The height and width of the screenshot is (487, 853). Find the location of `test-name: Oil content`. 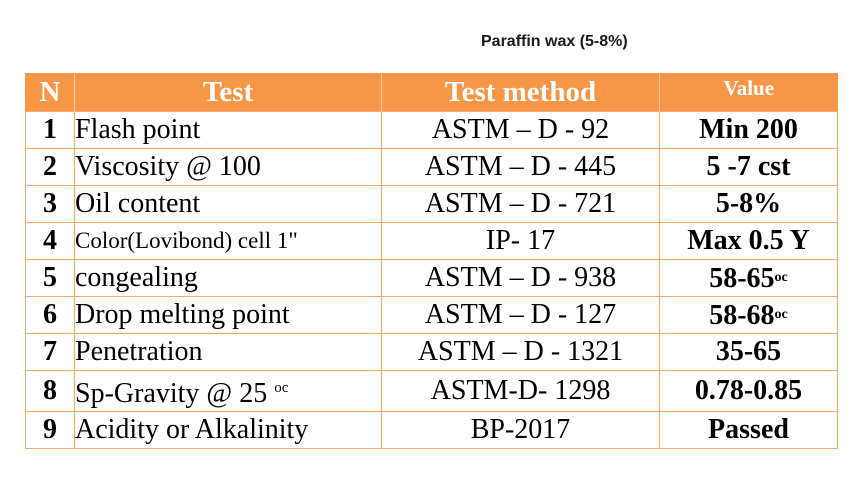

test-name: Oil content is located at coordinates (228, 204).